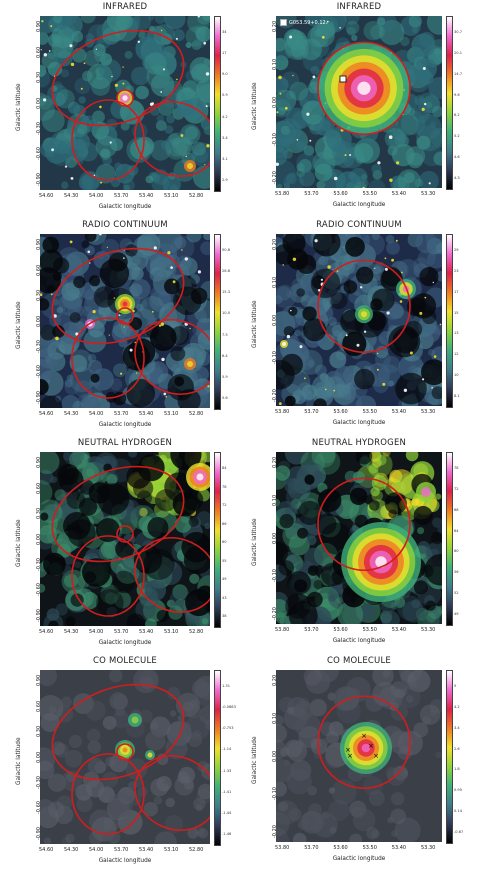  What do you see at coordinates (456, 572) in the screenshot?
I see `colorbar-tick: 56` at bounding box center [456, 572].